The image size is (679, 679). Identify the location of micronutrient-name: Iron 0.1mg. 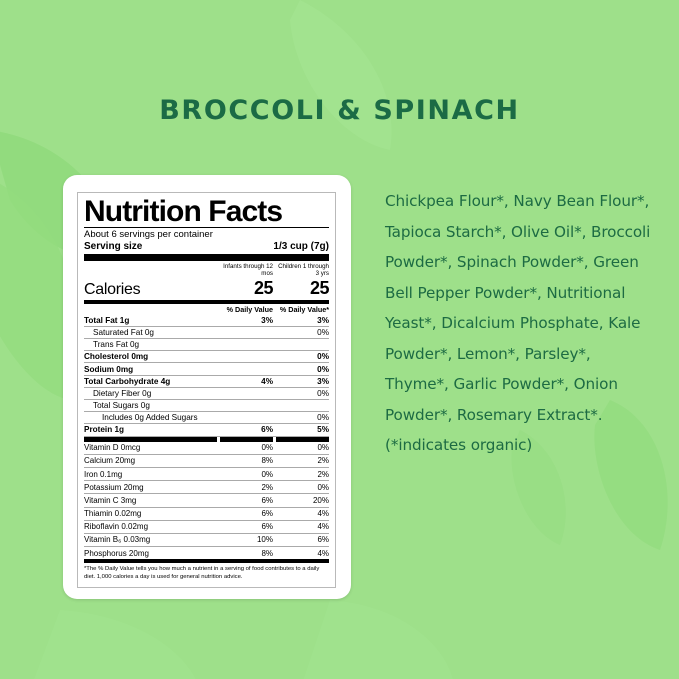
(103, 474).